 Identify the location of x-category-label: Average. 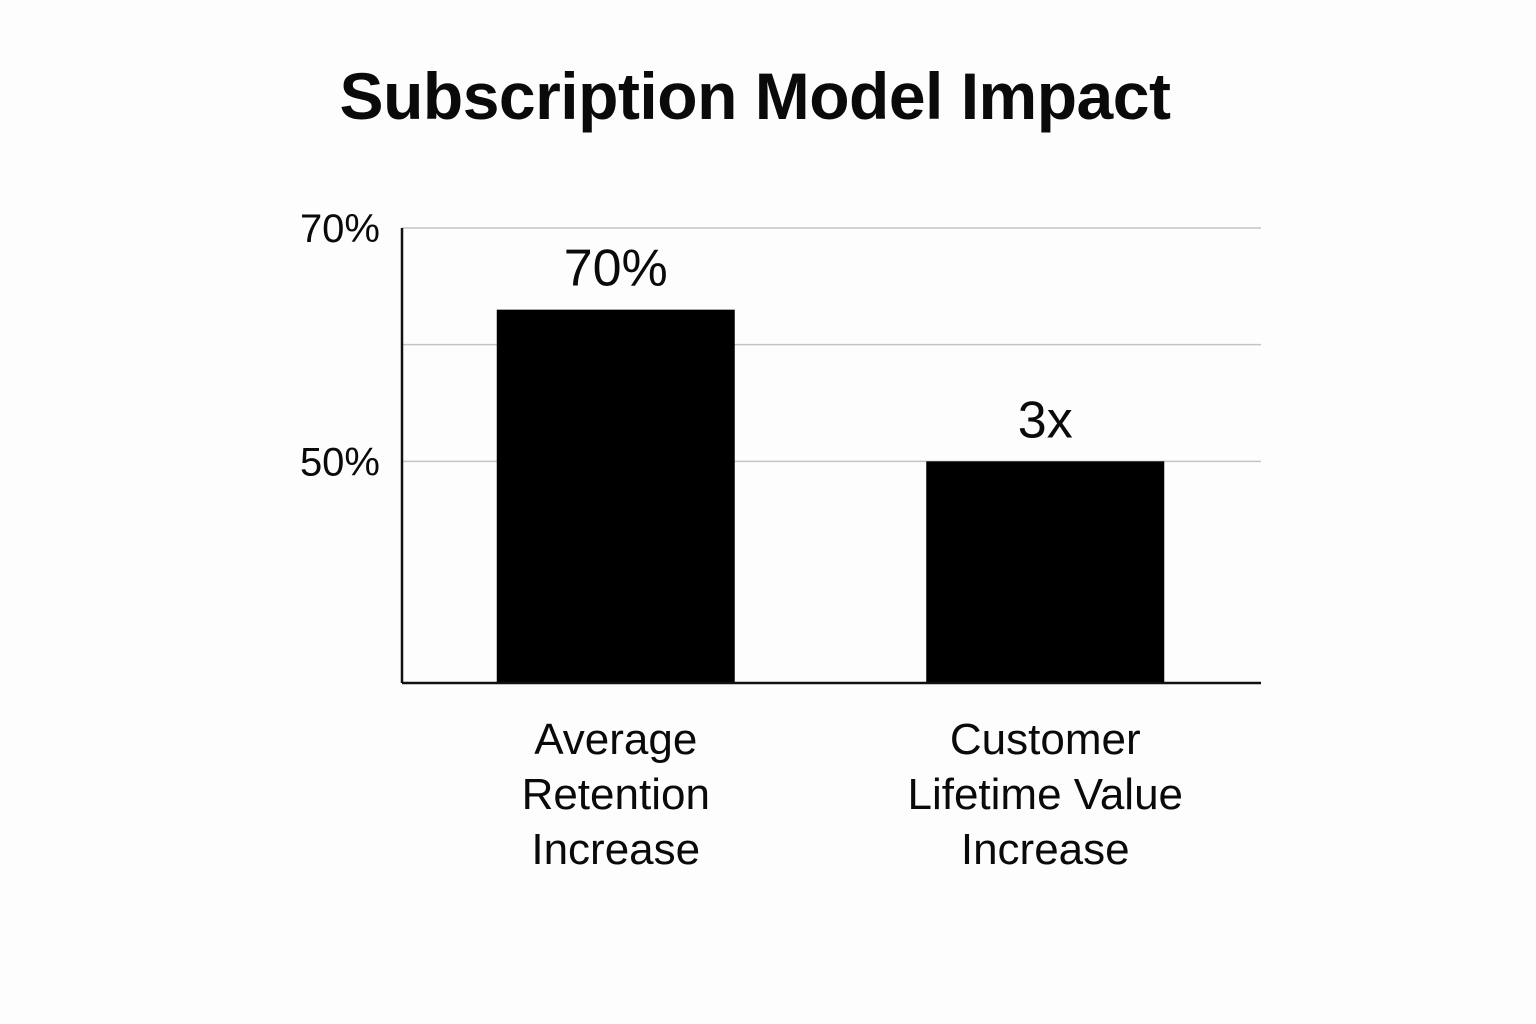
(615, 739).